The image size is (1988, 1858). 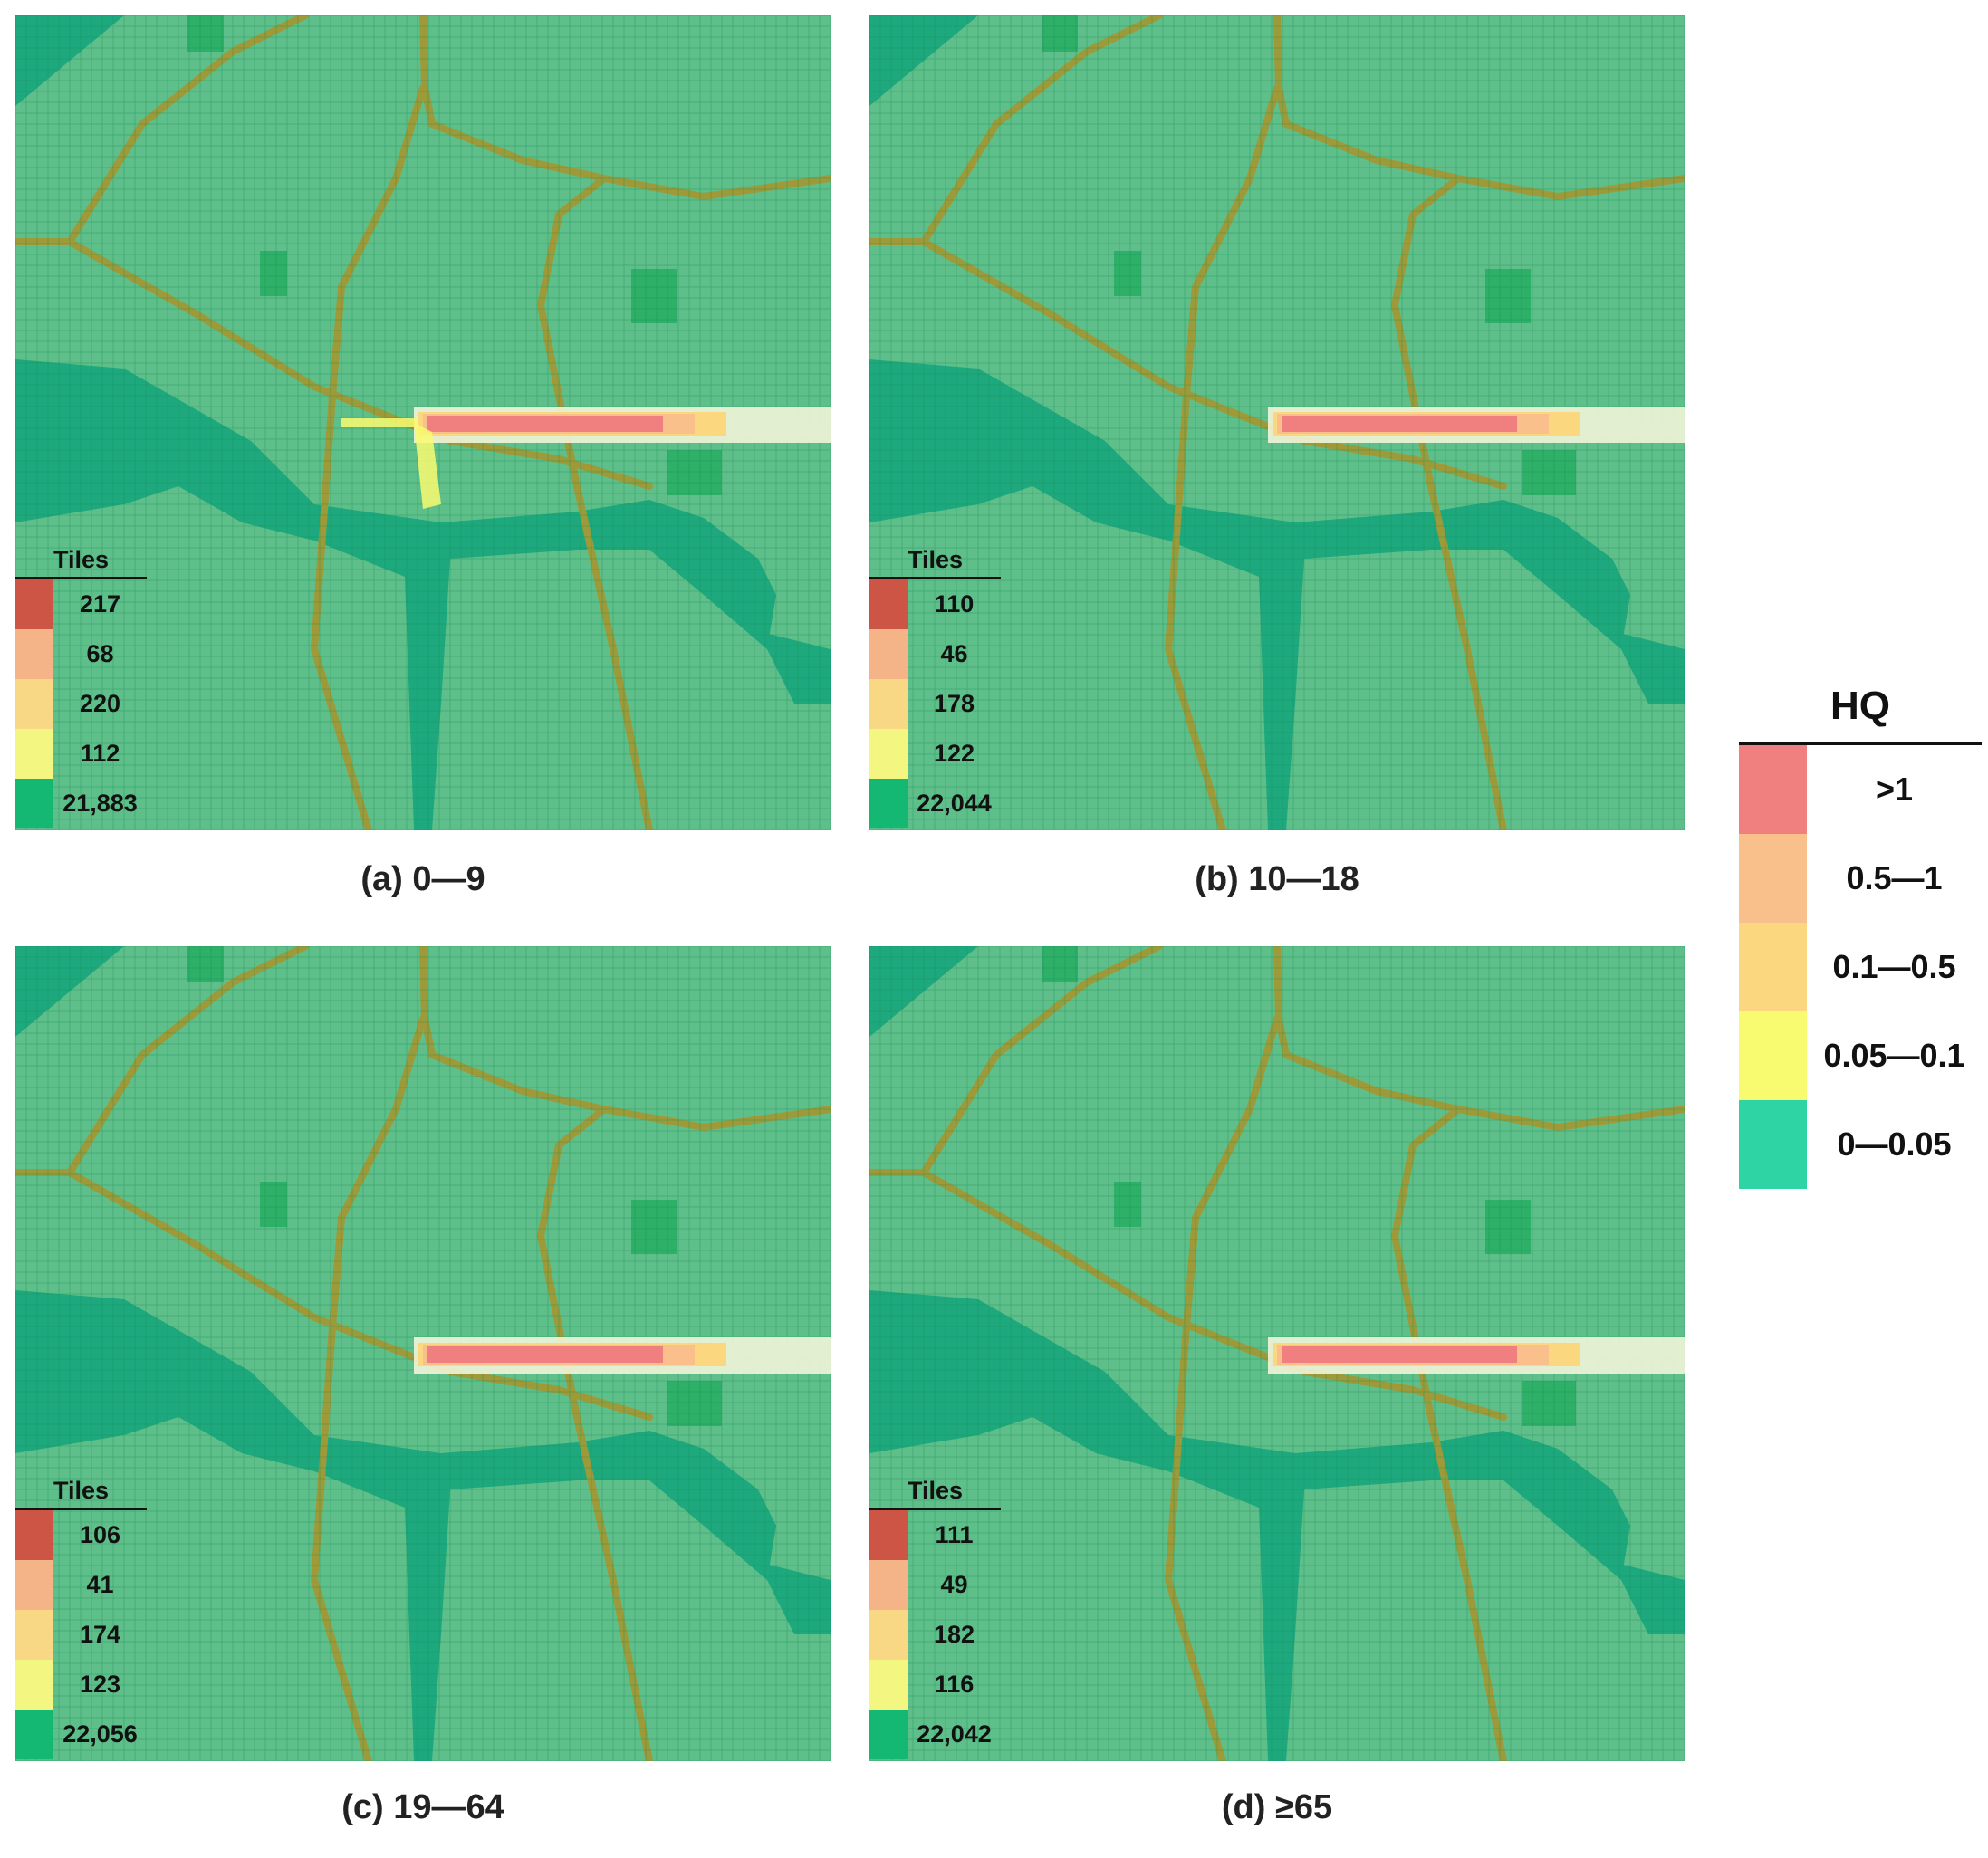 I want to click on tiles-row-0-0.05: 21,883, so click(x=81, y=803).